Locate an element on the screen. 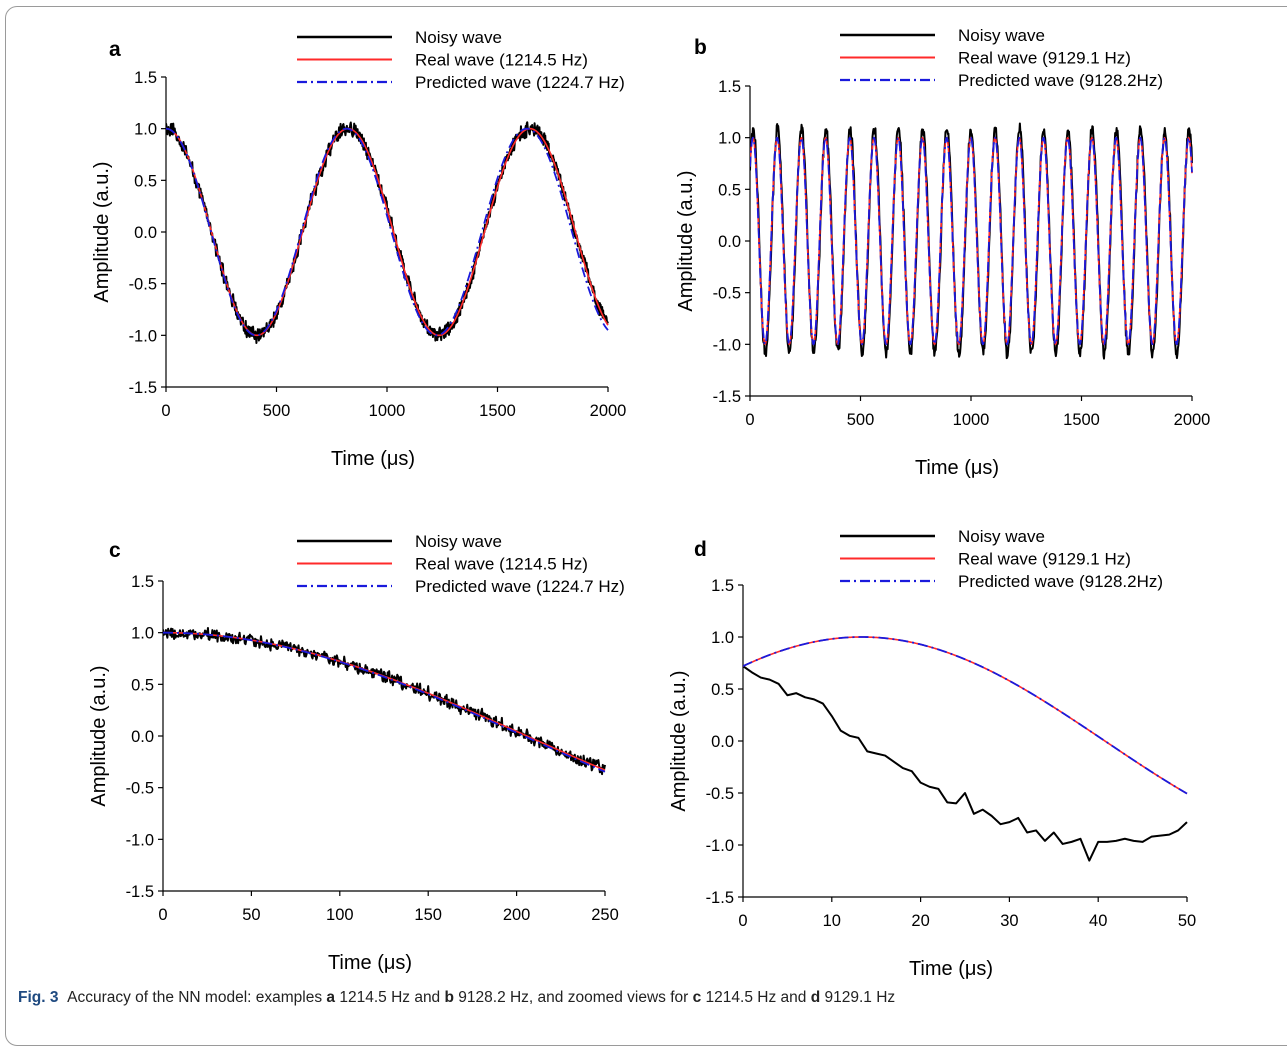 The height and width of the screenshot is (1046, 1287). caption-fig-label: Fig. 3 is located at coordinates (38, 997).